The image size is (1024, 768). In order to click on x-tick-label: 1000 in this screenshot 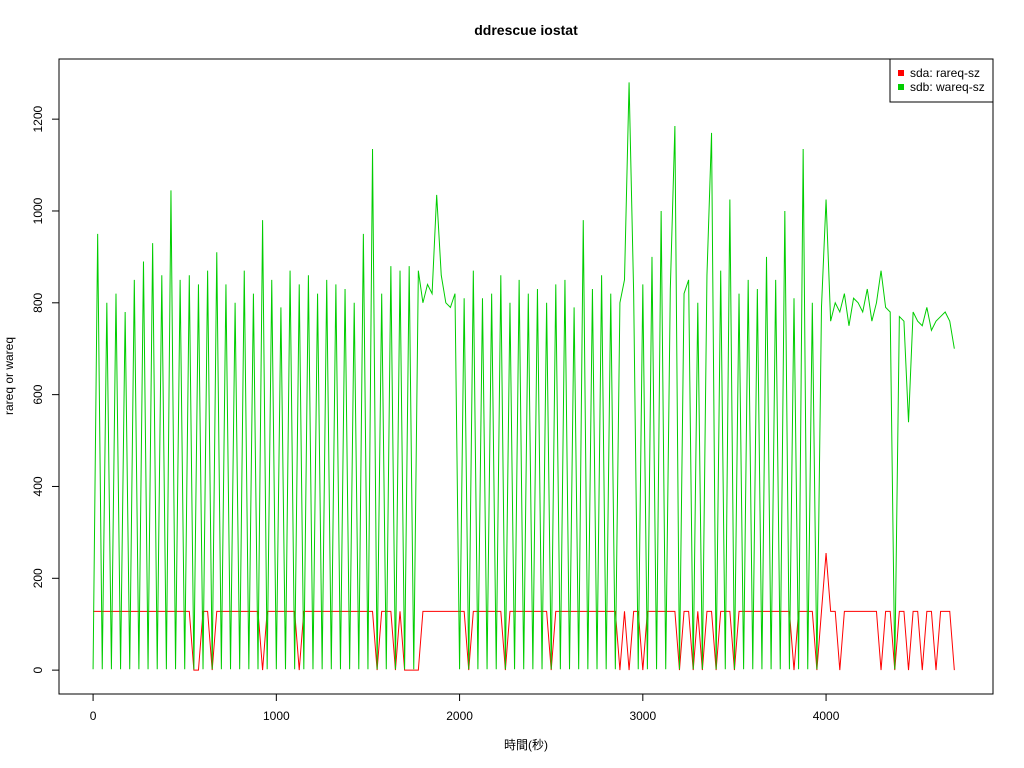, I will do `click(276, 716)`.